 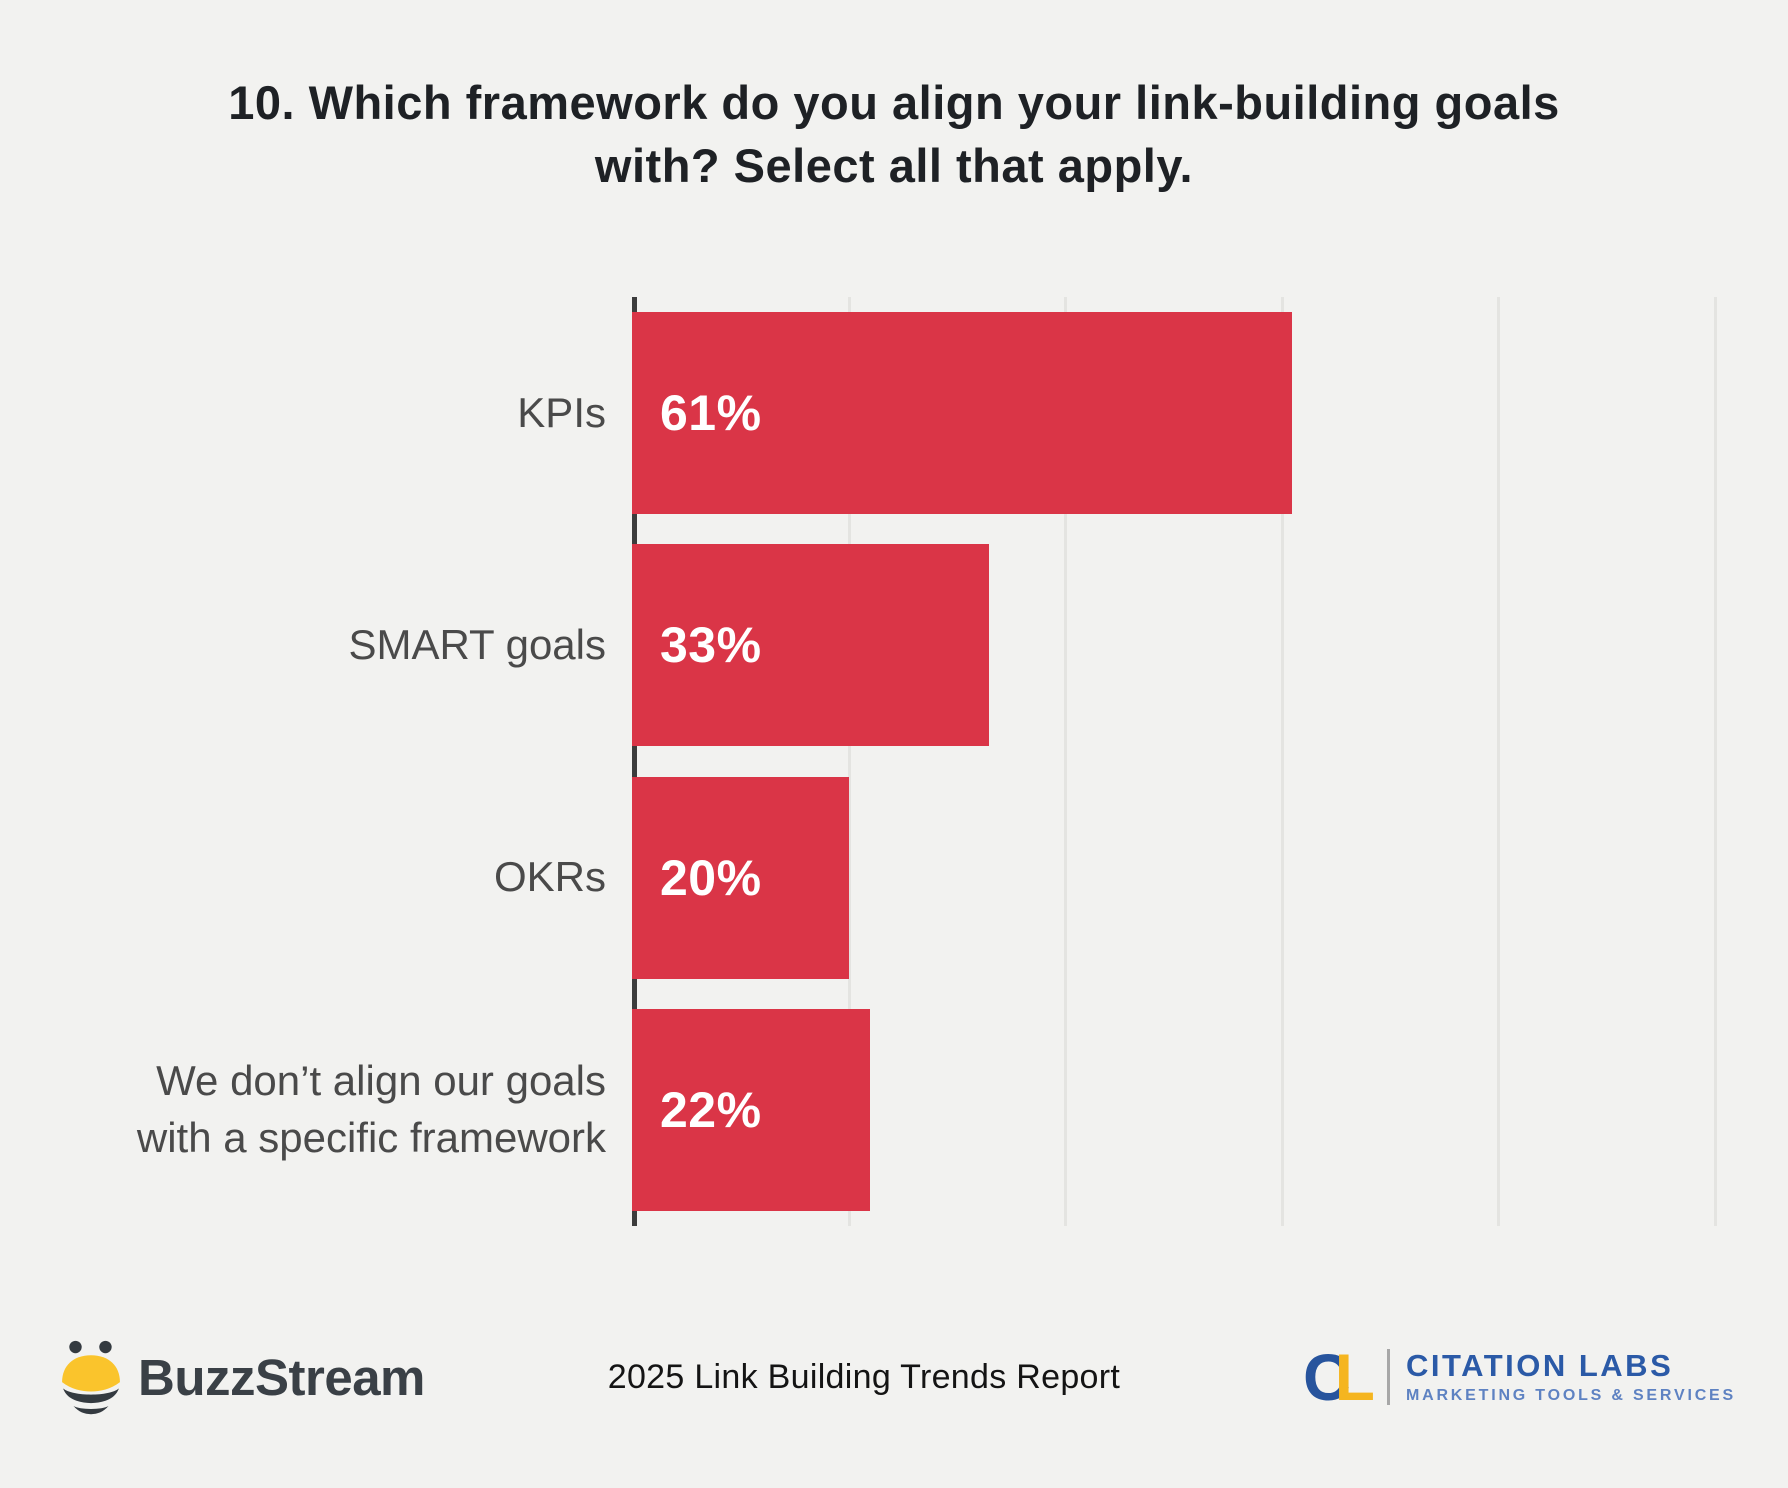 I want to click on bar: 33%, so click(x=811, y=645).